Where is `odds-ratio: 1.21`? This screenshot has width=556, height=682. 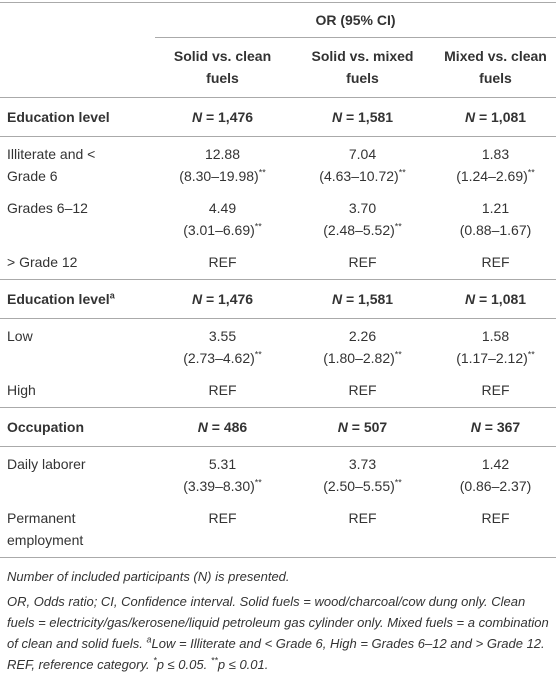
odds-ratio: 1.21 is located at coordinates (495, 208).